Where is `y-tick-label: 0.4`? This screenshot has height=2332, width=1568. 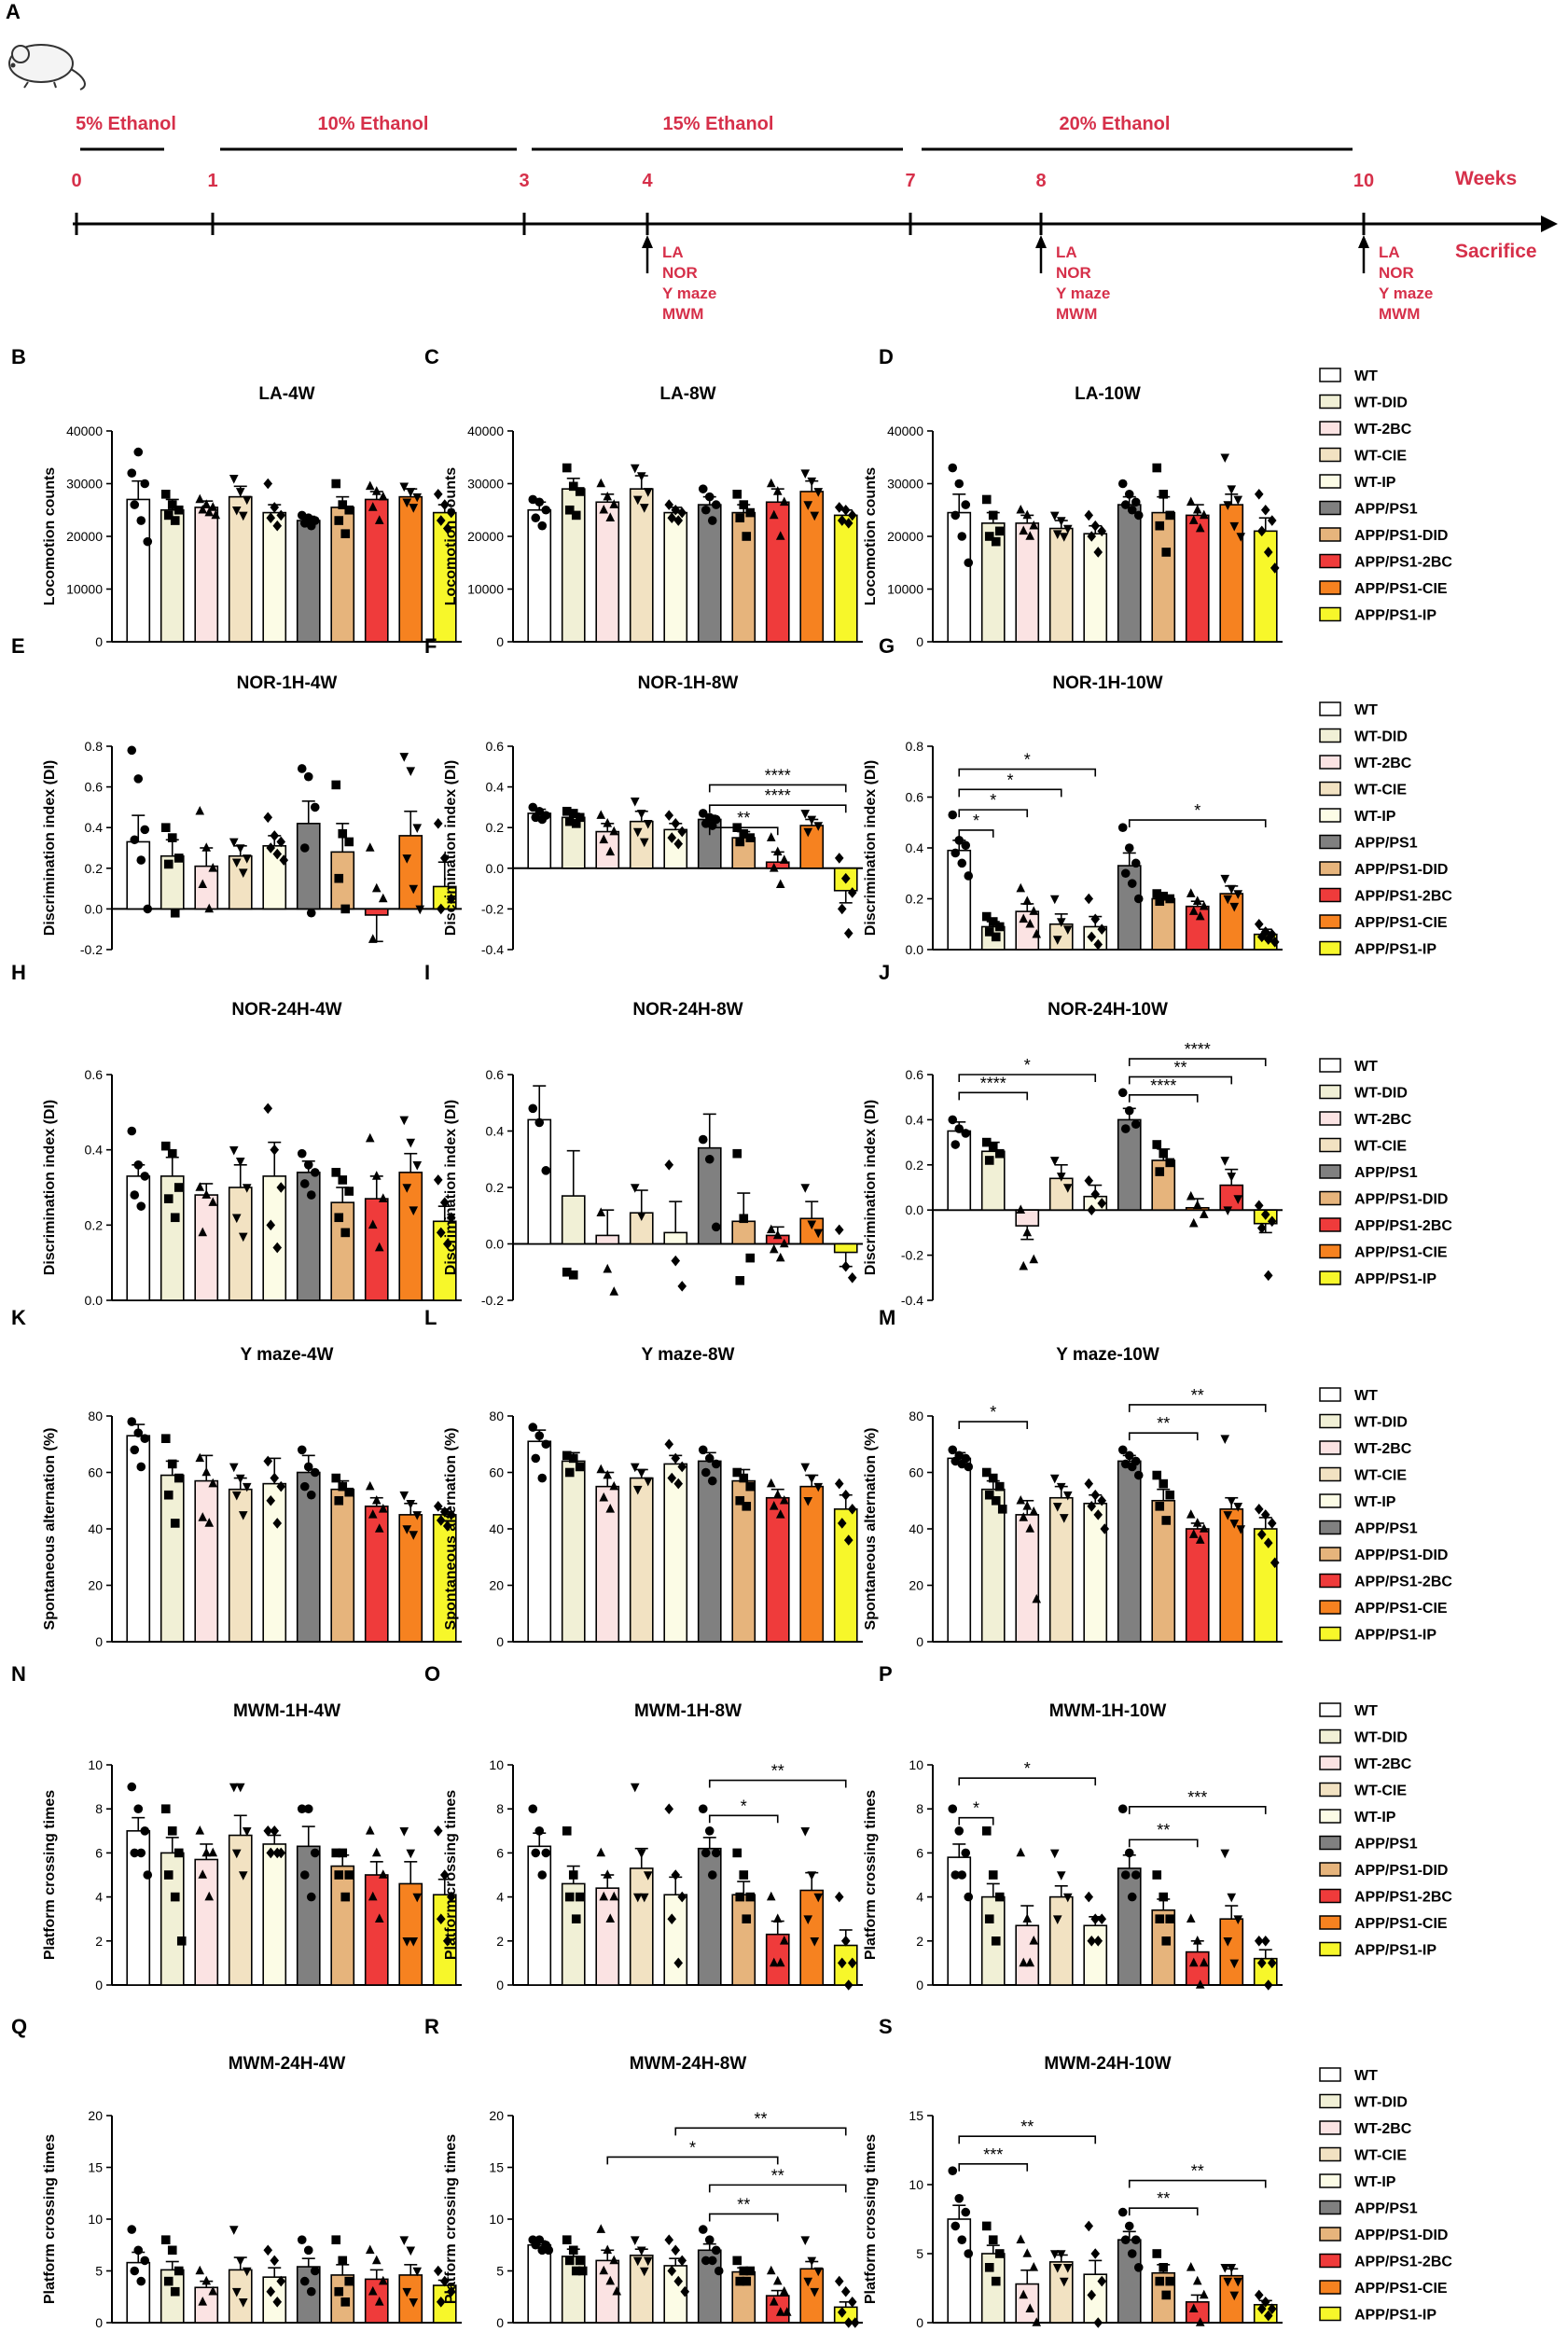
y-tick-label: 0.4 is located at coordinates (915, 1119).